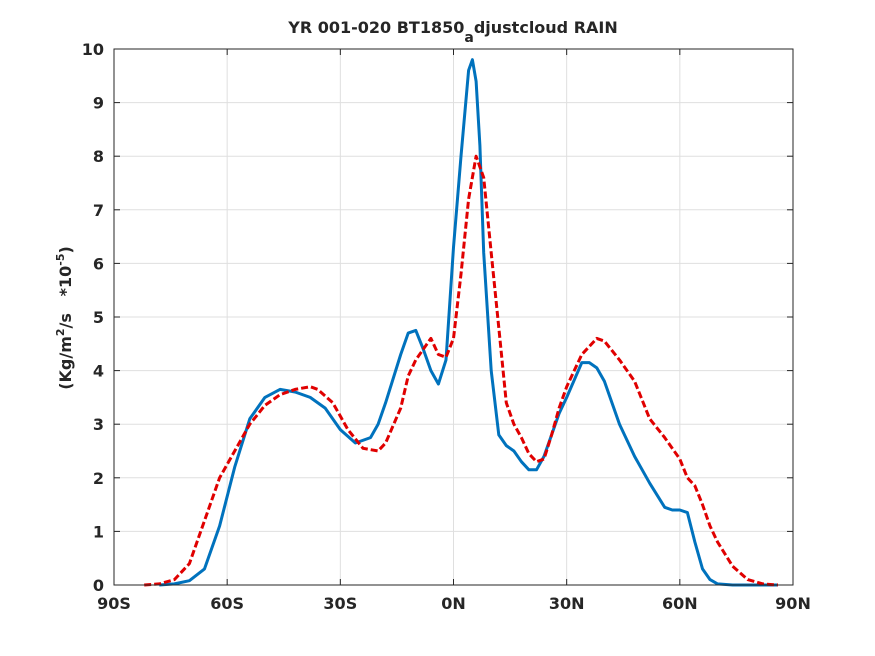 The height and width of the screenshot is (656, 875). Describe the element at coordinates (98, 156) in the screenshot. I see `y-tick-label: 8` at that location.